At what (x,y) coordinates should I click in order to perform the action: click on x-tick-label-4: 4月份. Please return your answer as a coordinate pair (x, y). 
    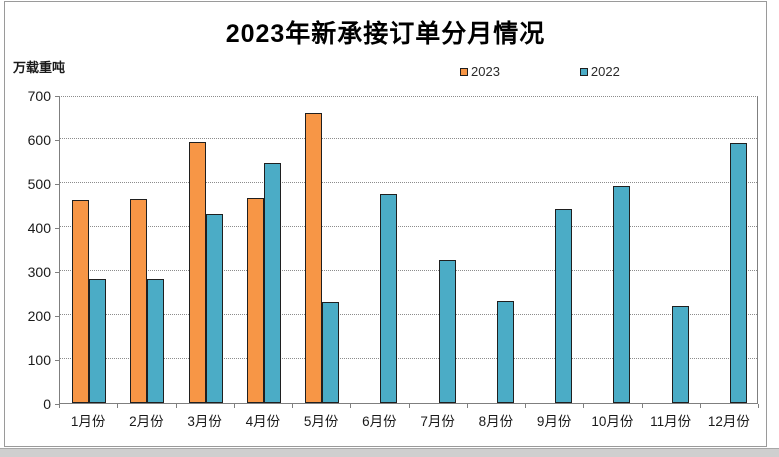
    Looking at the image, I should click on (263, 421).